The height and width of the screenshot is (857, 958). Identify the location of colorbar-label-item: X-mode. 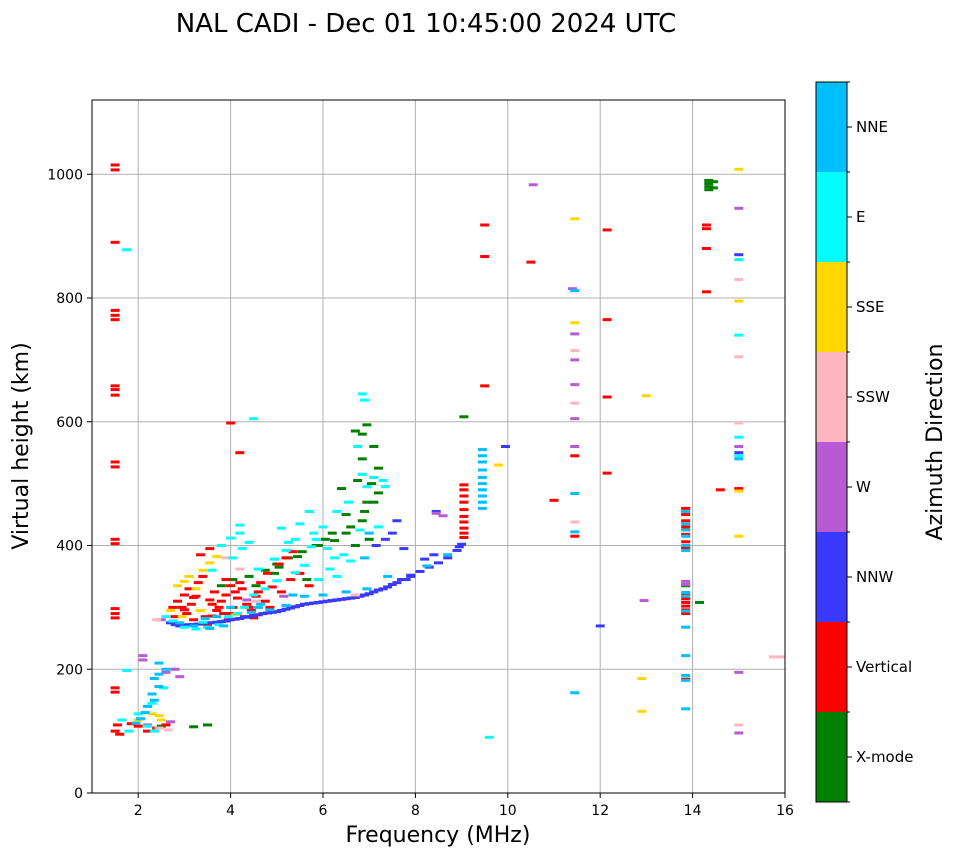
(884, 757).